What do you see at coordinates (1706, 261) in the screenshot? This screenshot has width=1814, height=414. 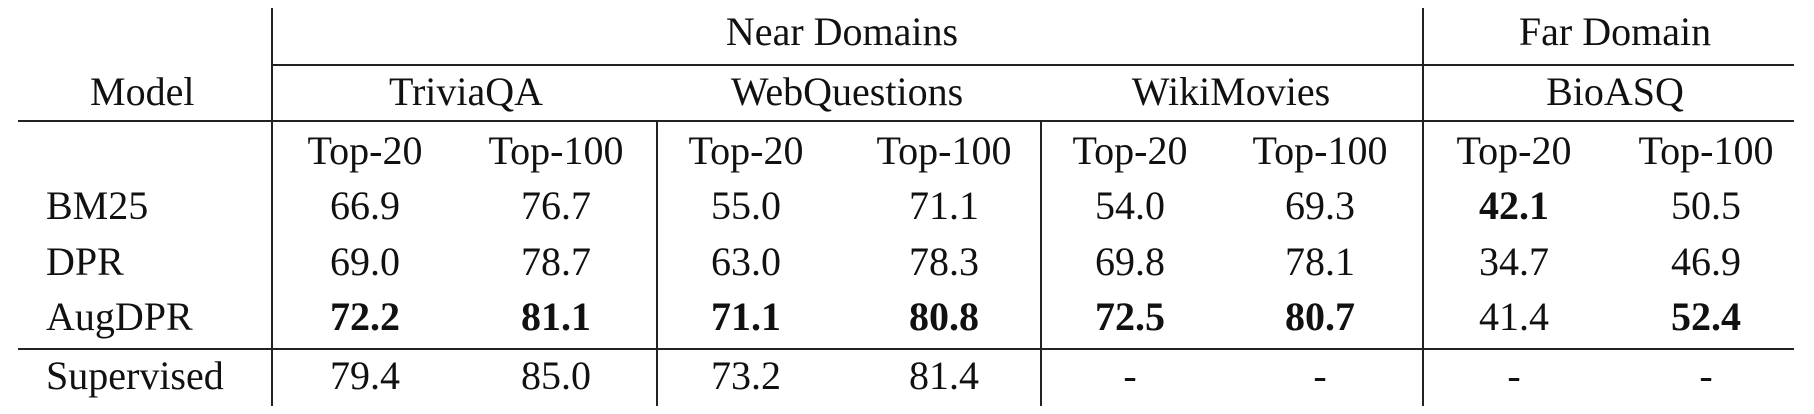 I see `table-cell: 46.9` at bounding box center [1706, 261].